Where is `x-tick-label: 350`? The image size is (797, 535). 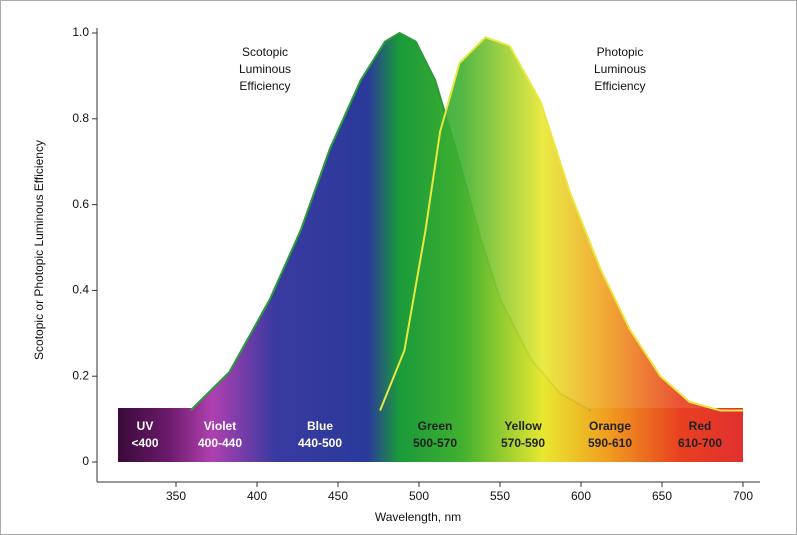 x-tick-label: 350 is located at coordinates (176, 496).